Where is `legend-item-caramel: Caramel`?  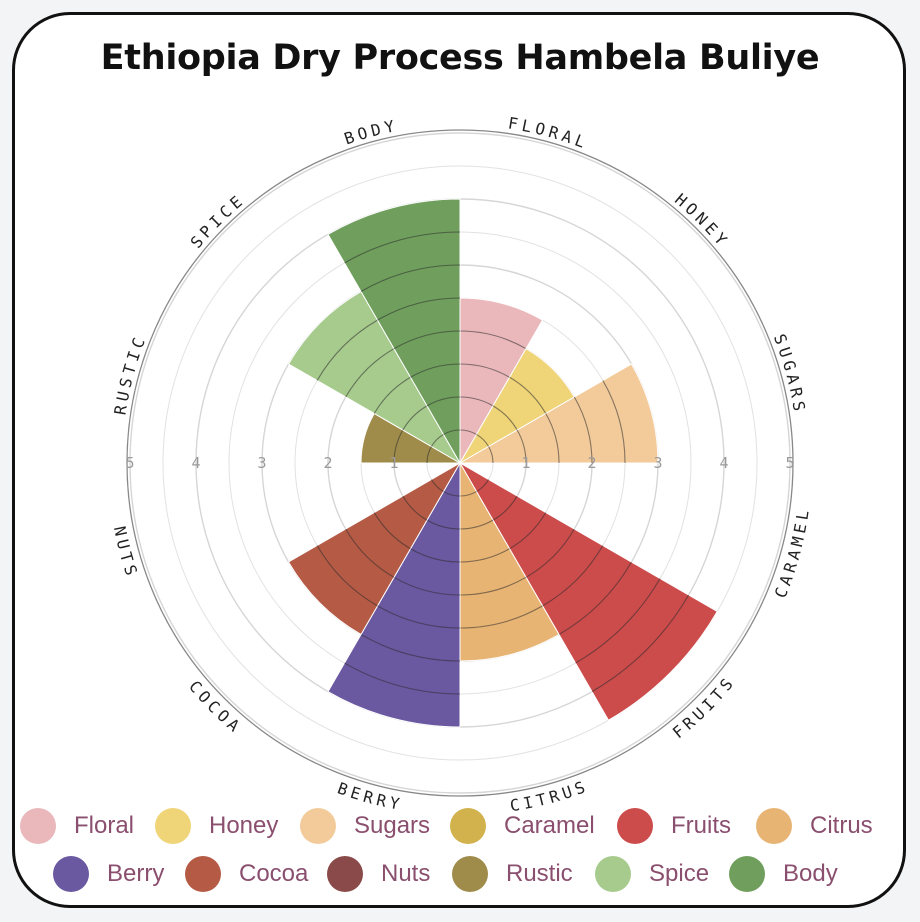 legend-item-caramel: Caramel is located at coordinates (522, 826).